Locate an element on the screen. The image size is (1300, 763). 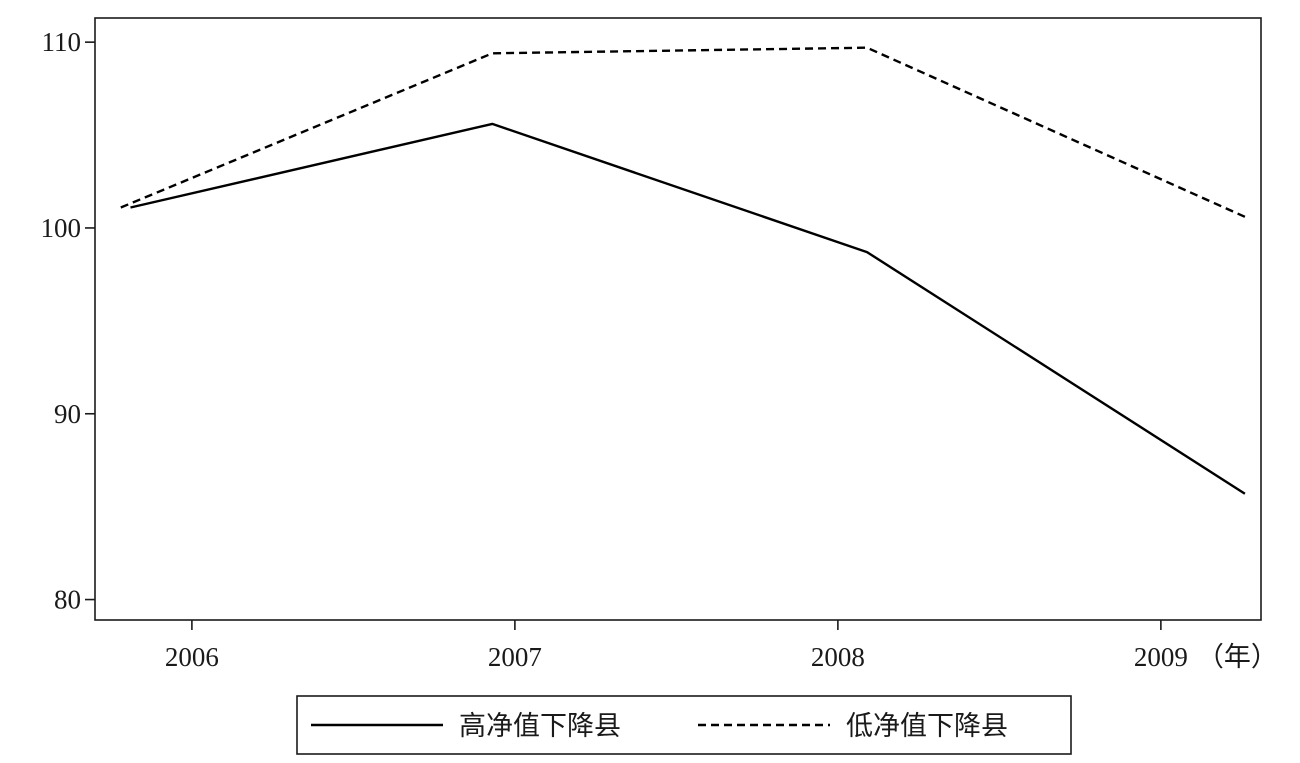
legend: 高净值下降县 低净值下降县 is located at coordinates (684, 725).